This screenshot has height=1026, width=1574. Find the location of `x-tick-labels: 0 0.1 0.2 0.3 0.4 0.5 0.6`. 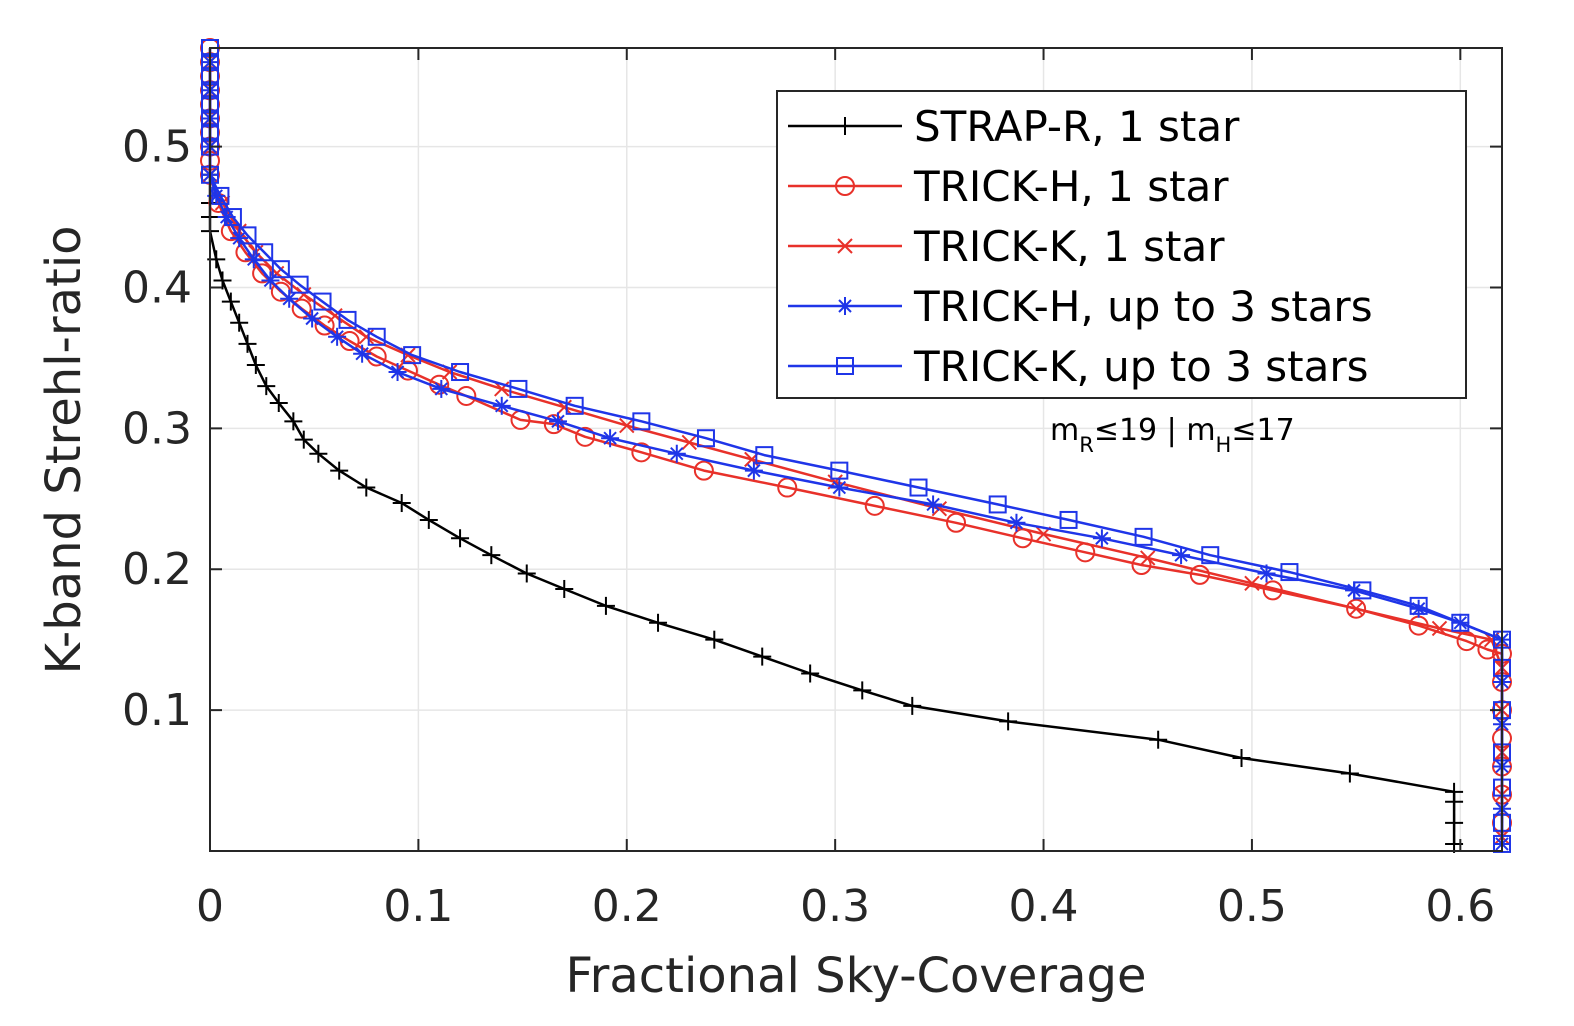

x-tick-labels: 0 0.1 0.2 0.3 0.4 0.5 0.6 is located at coordinates (845, 906).